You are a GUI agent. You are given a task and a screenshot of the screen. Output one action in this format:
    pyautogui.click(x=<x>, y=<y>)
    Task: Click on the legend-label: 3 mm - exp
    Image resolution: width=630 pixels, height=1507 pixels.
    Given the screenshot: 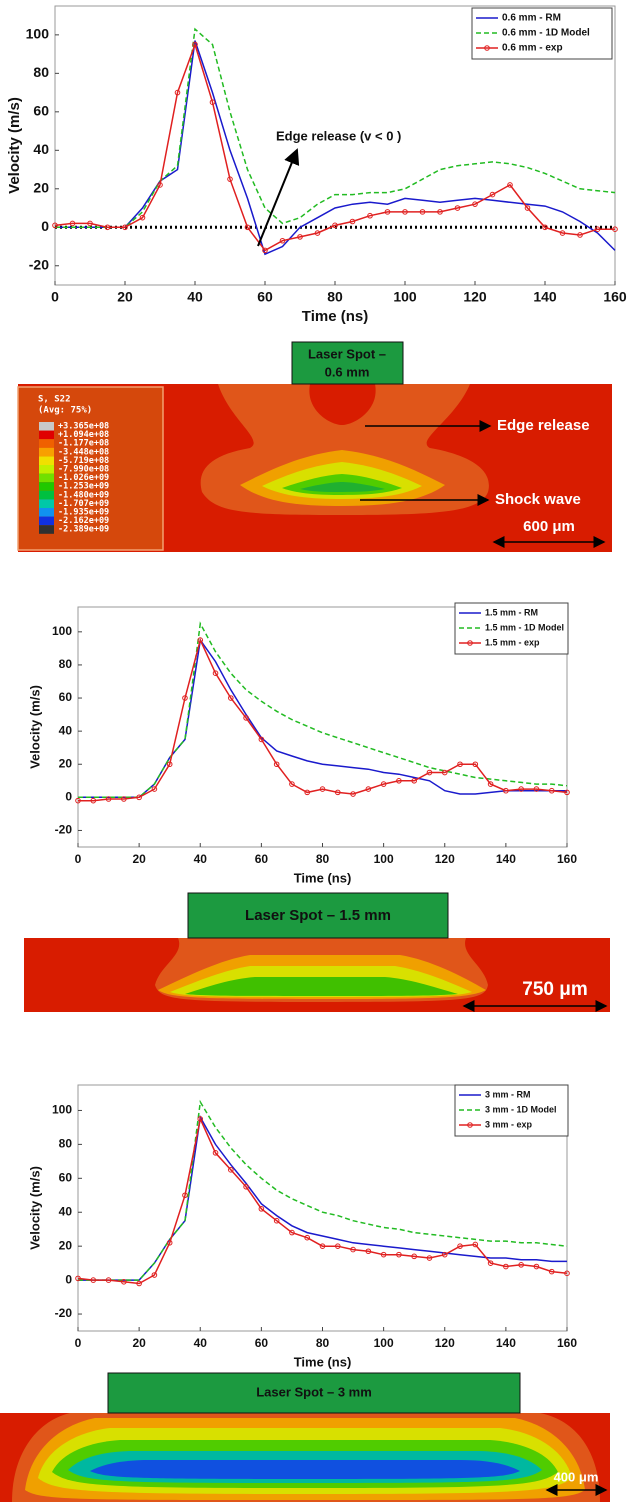 What is the action you would take?
    pyautogui.click(x=509, y=1124)
    